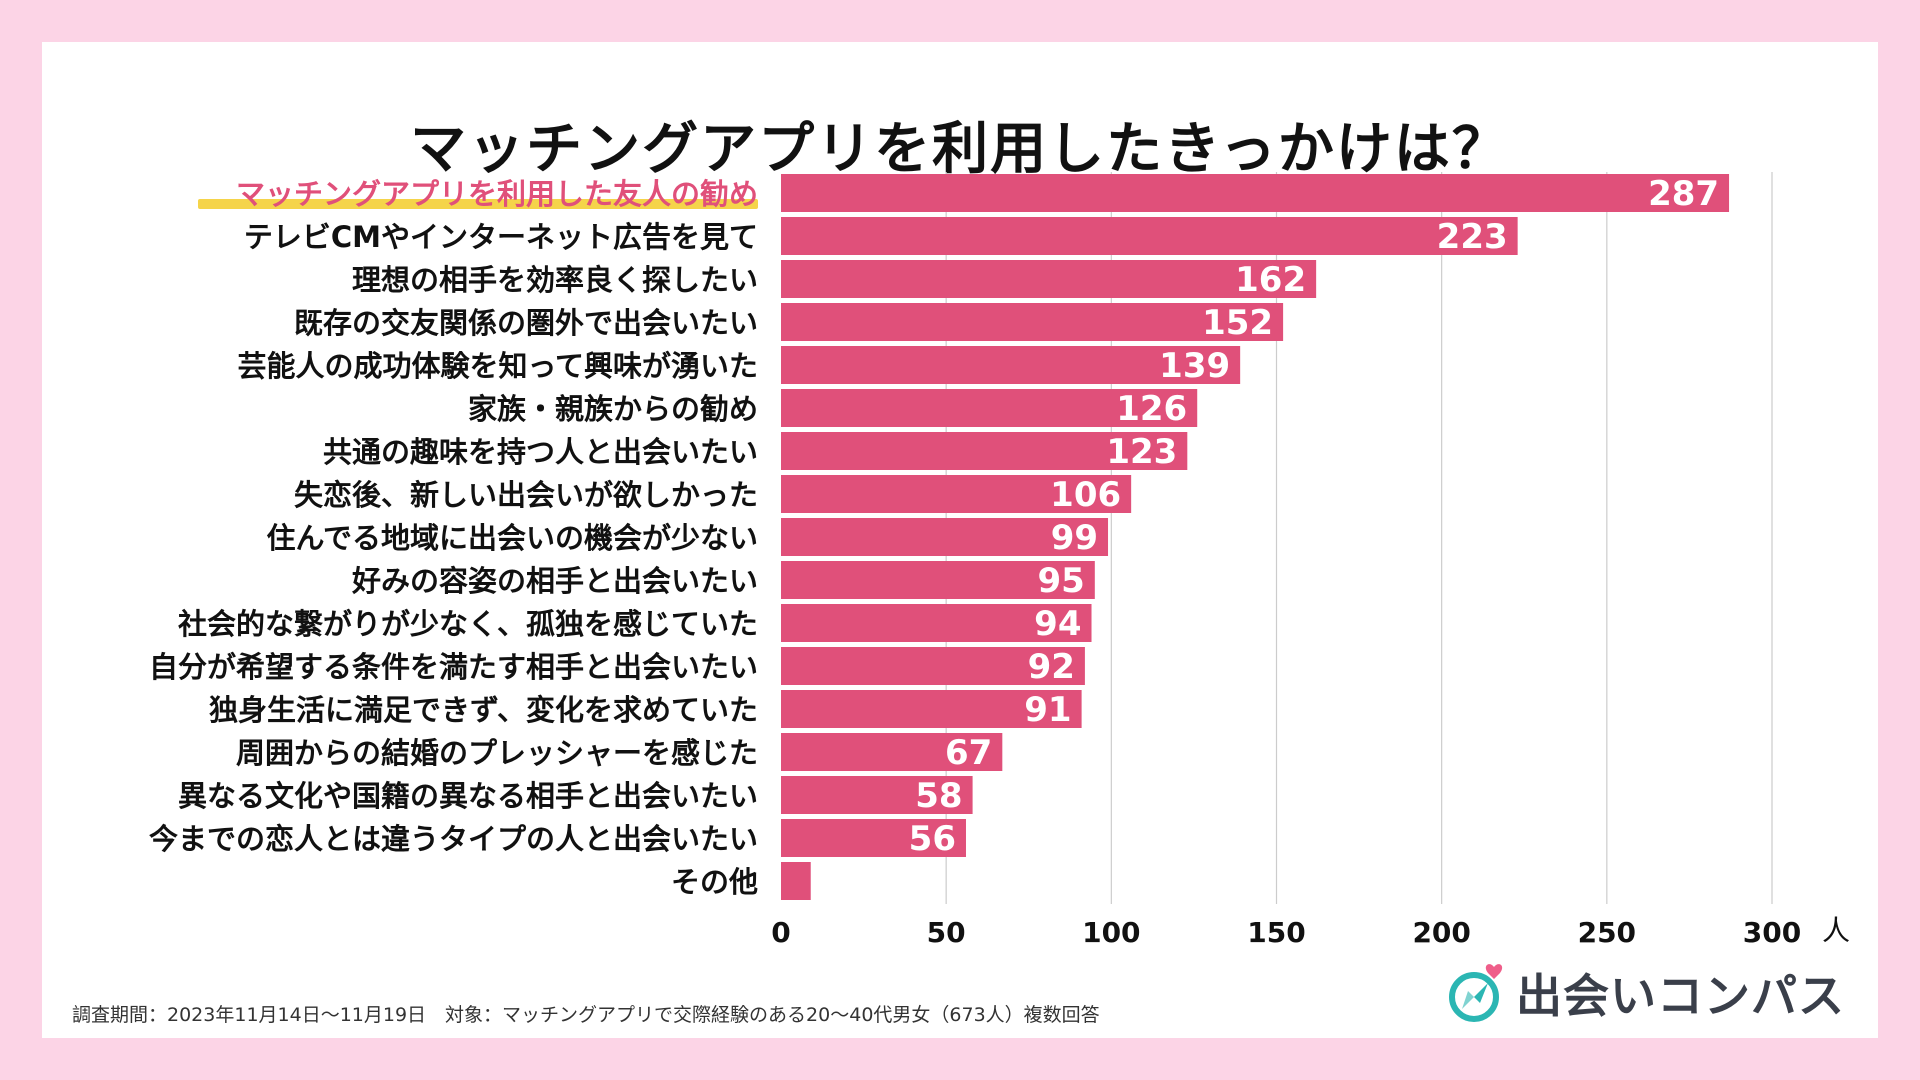 This screenshot has height=1080, width=1920. What do you see at coordinates (526, 323) in the screenshot?
I see `category-label: 既存の交友関係の圏外で出会いたい` at bounding box center [526, 323].